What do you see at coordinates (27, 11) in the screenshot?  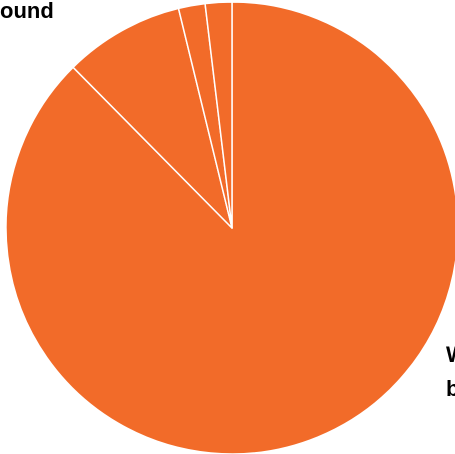 I see `slice-label-top: ound` at bounding box center [27, 11].